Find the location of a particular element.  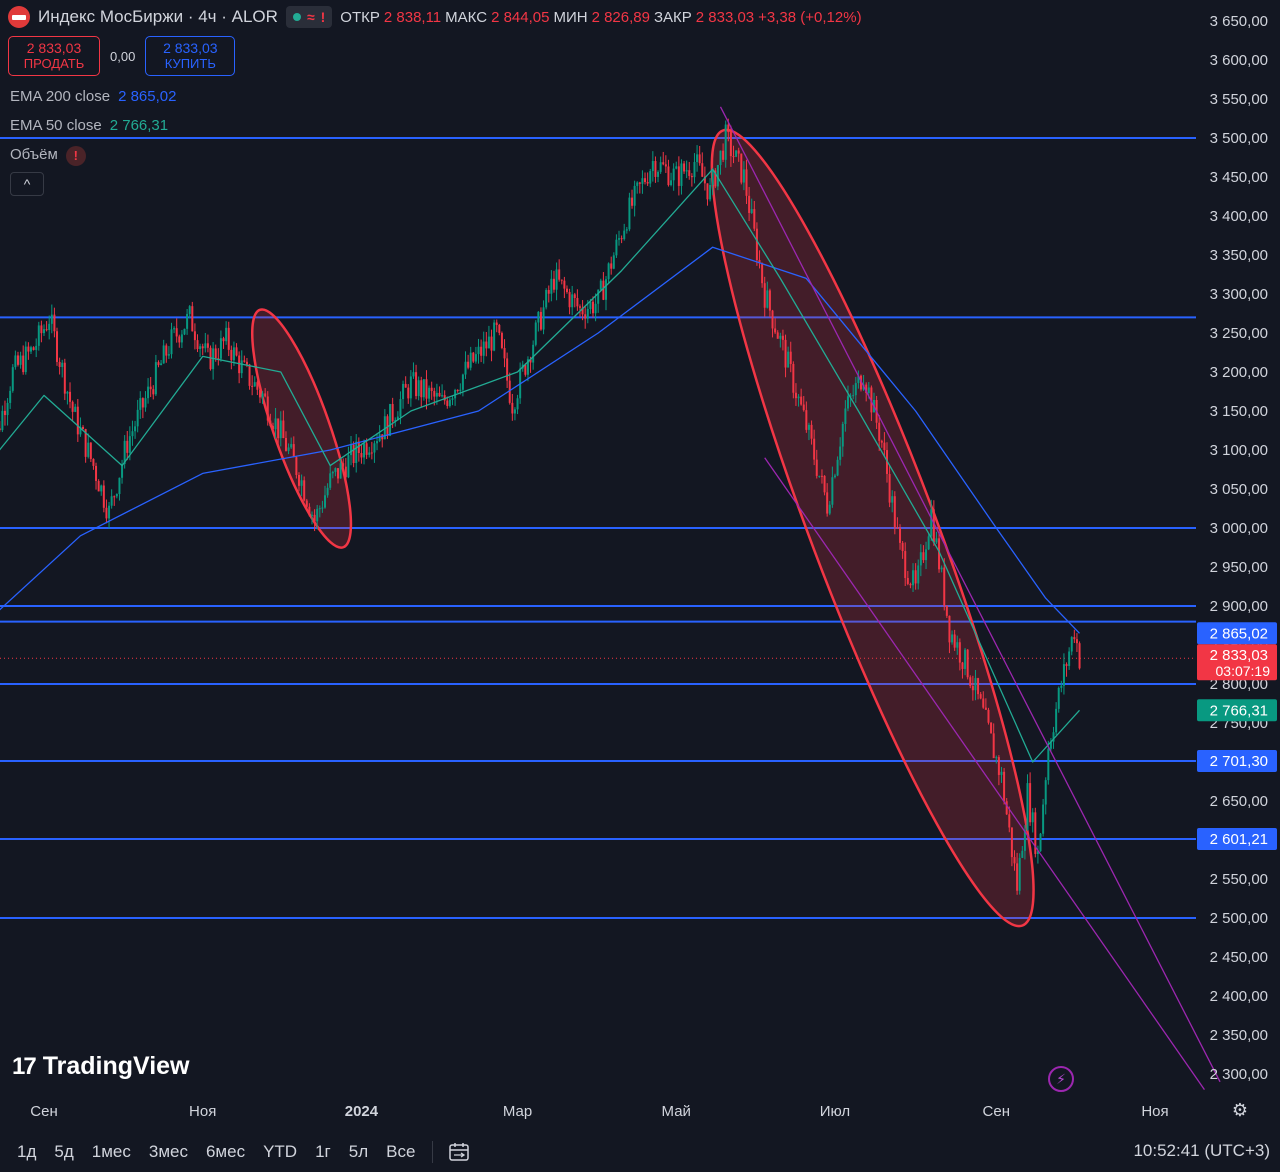

x-axis-tick-label: 2024 is located at coordinates (362, 1111).